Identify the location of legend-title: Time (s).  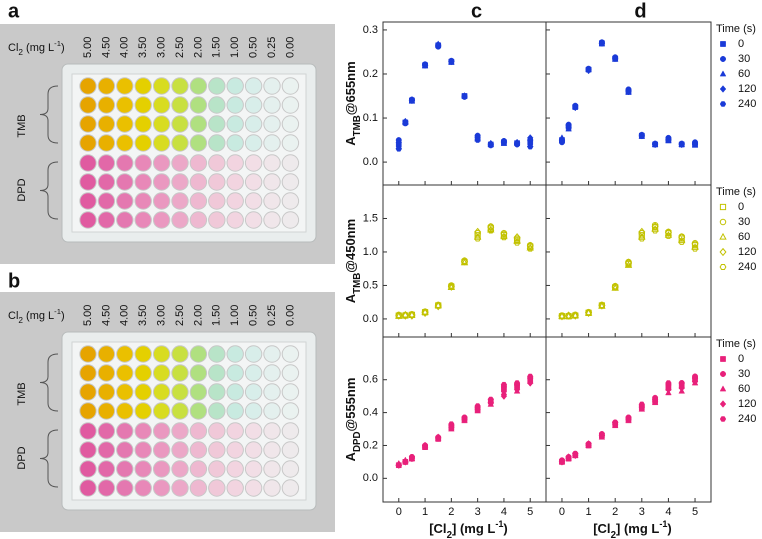
(736, 29).